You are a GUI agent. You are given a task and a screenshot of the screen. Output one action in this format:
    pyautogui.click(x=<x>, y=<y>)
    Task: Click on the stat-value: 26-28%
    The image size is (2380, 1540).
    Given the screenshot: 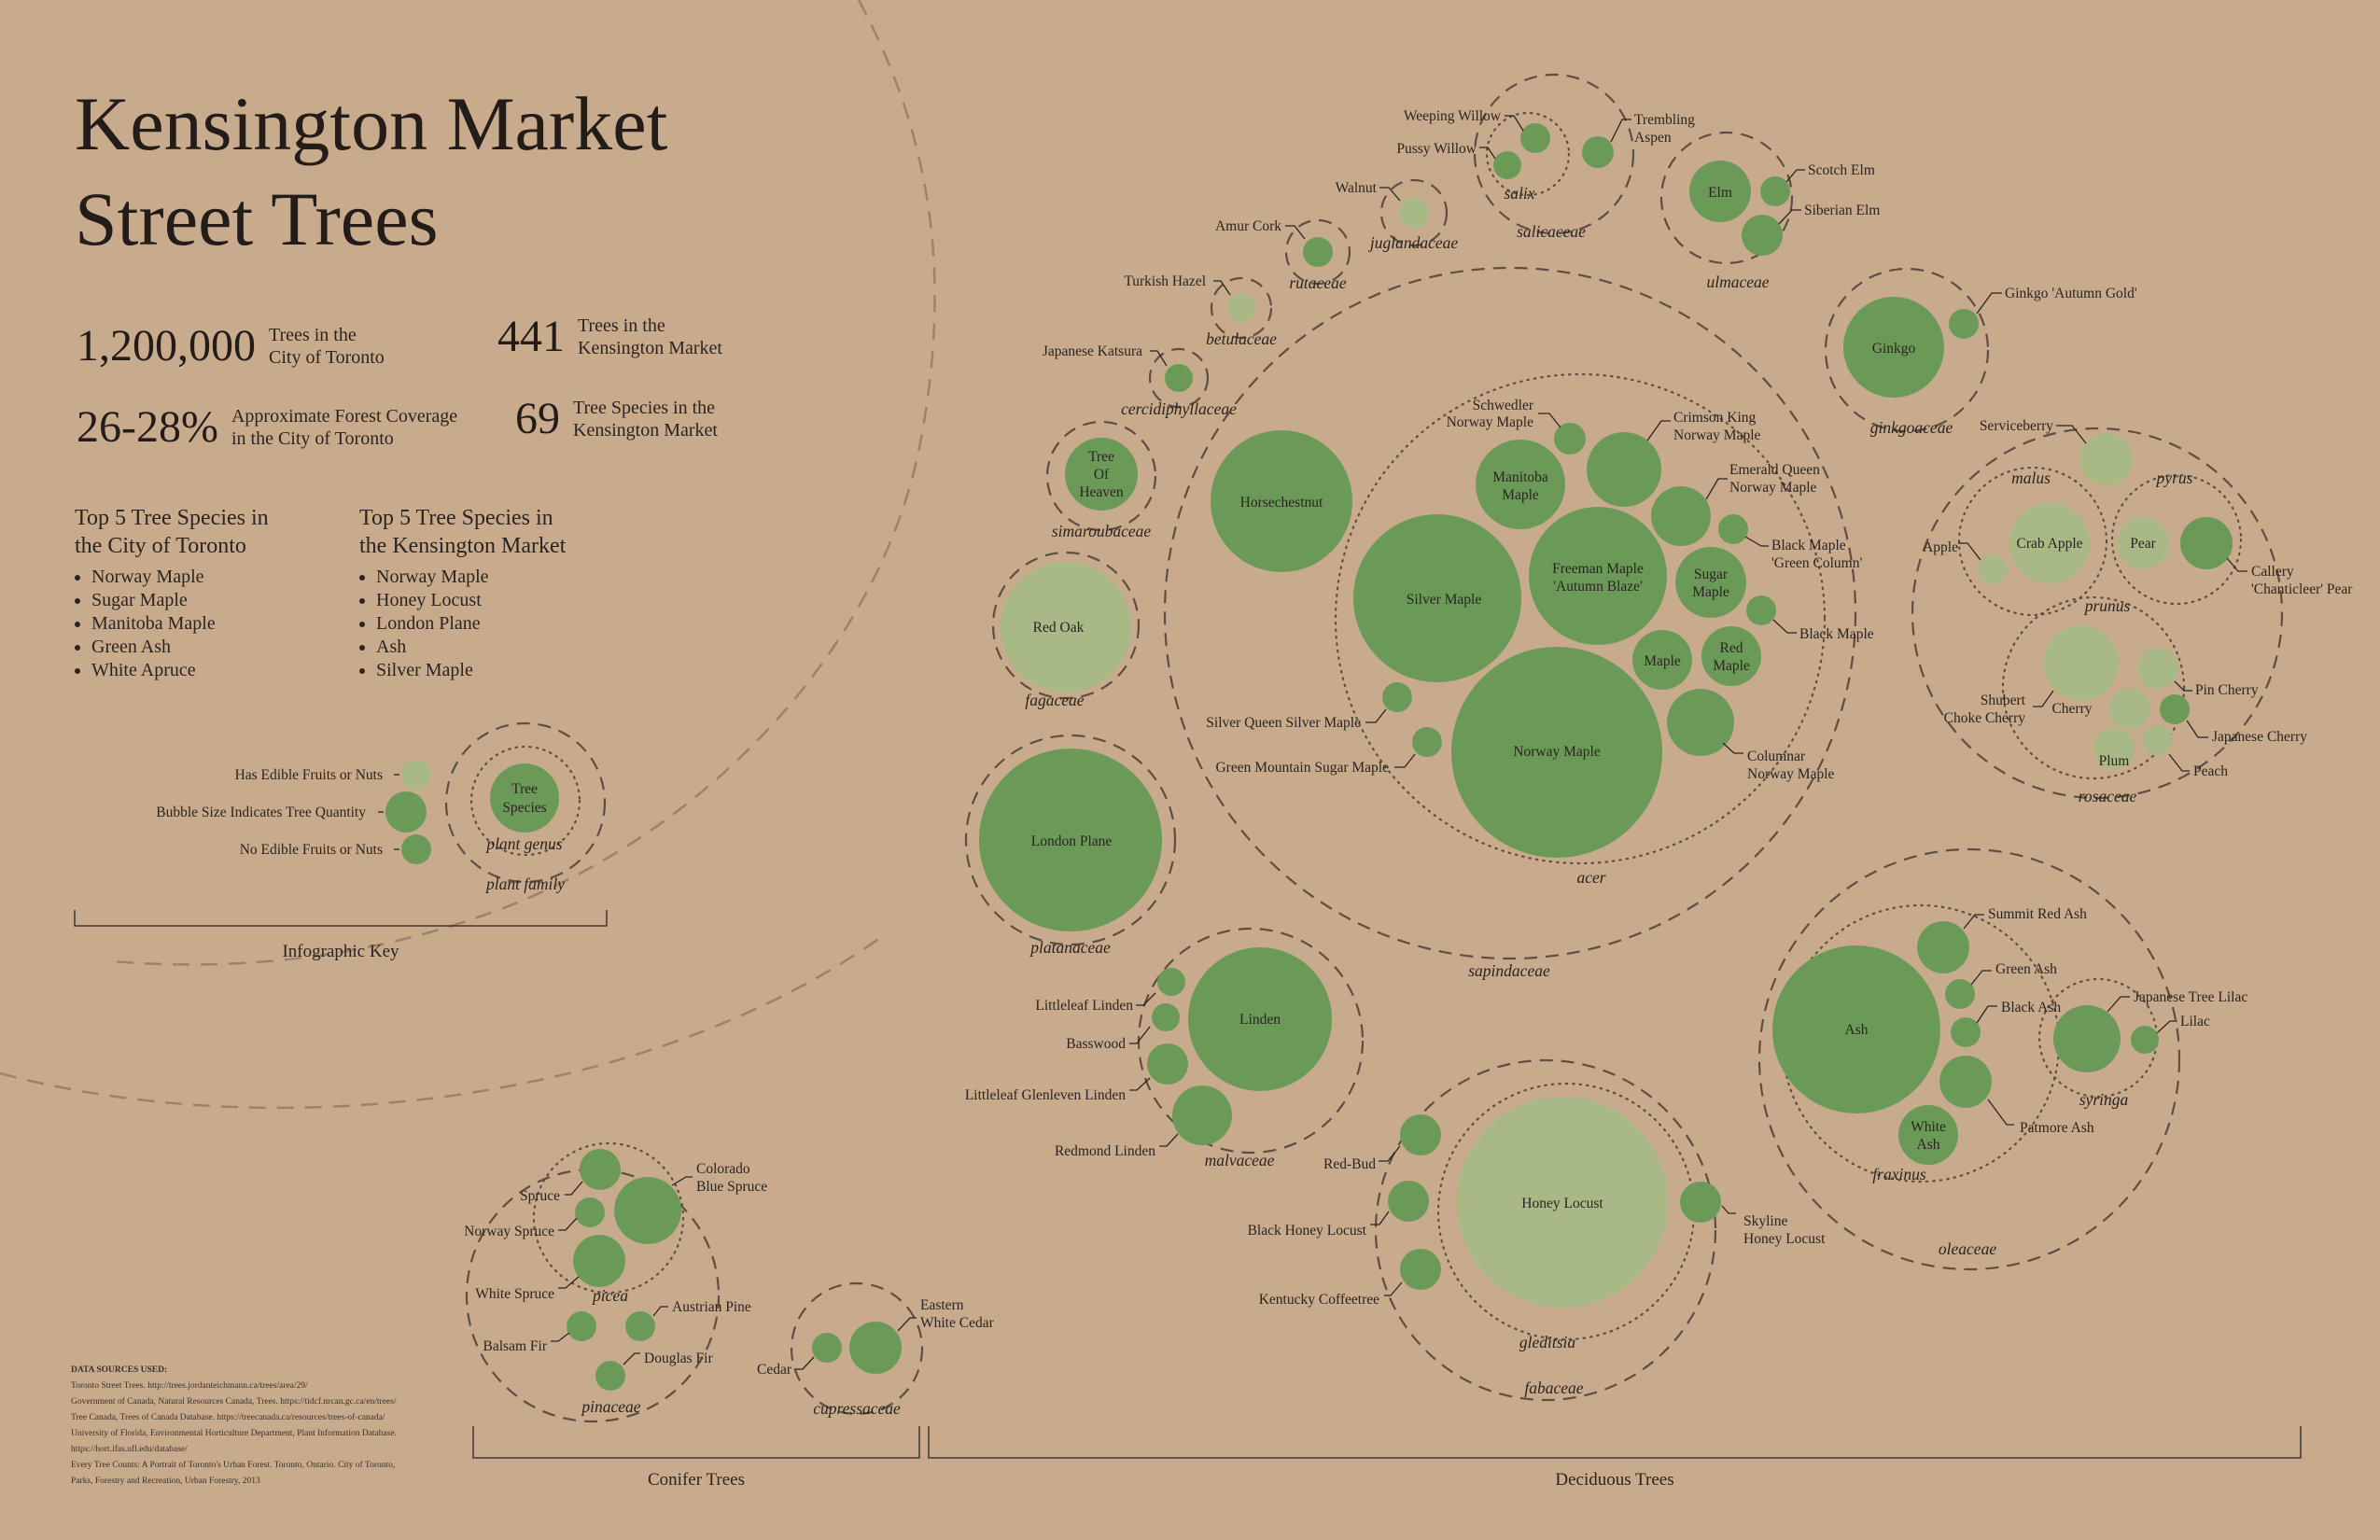 What is the action you would take?
    pyautogui.click(x=147, y=427)
    